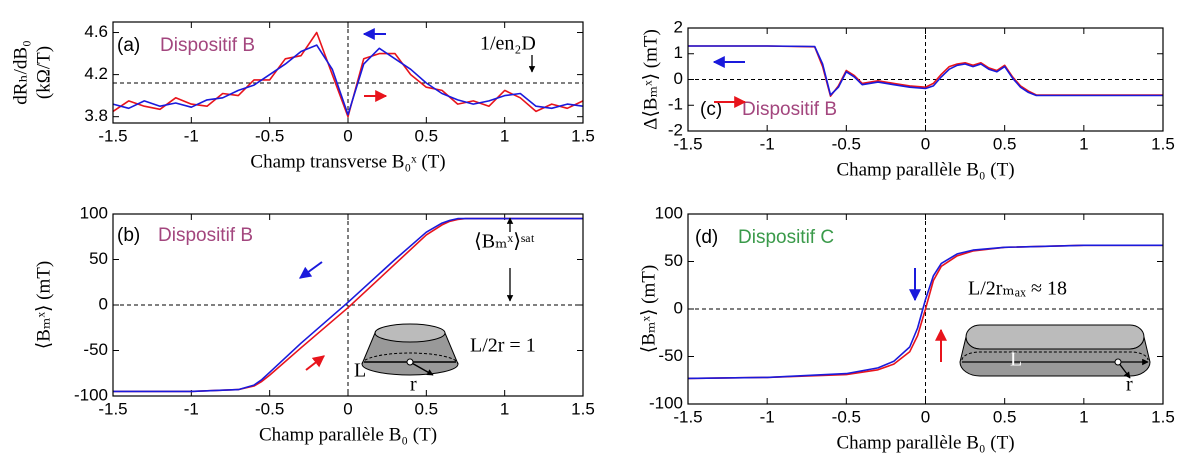 The width and height of the screenshot is (1192, 470). I want to click on y-tick-label: -1, so click(675, 104).